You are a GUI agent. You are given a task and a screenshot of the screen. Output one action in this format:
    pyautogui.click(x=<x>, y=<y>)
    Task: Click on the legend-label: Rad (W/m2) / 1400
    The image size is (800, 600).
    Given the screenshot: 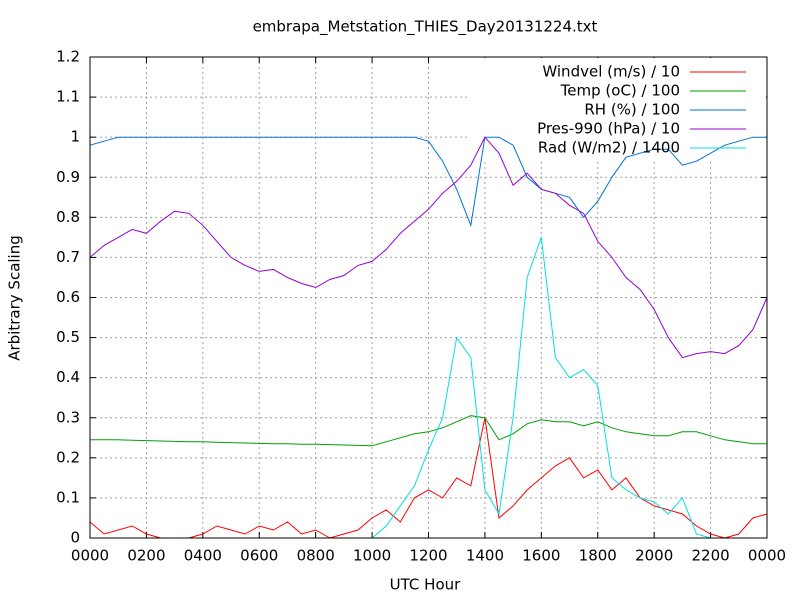 What is the action you would take?
    pyautogui.click(x=609, y=148)
    